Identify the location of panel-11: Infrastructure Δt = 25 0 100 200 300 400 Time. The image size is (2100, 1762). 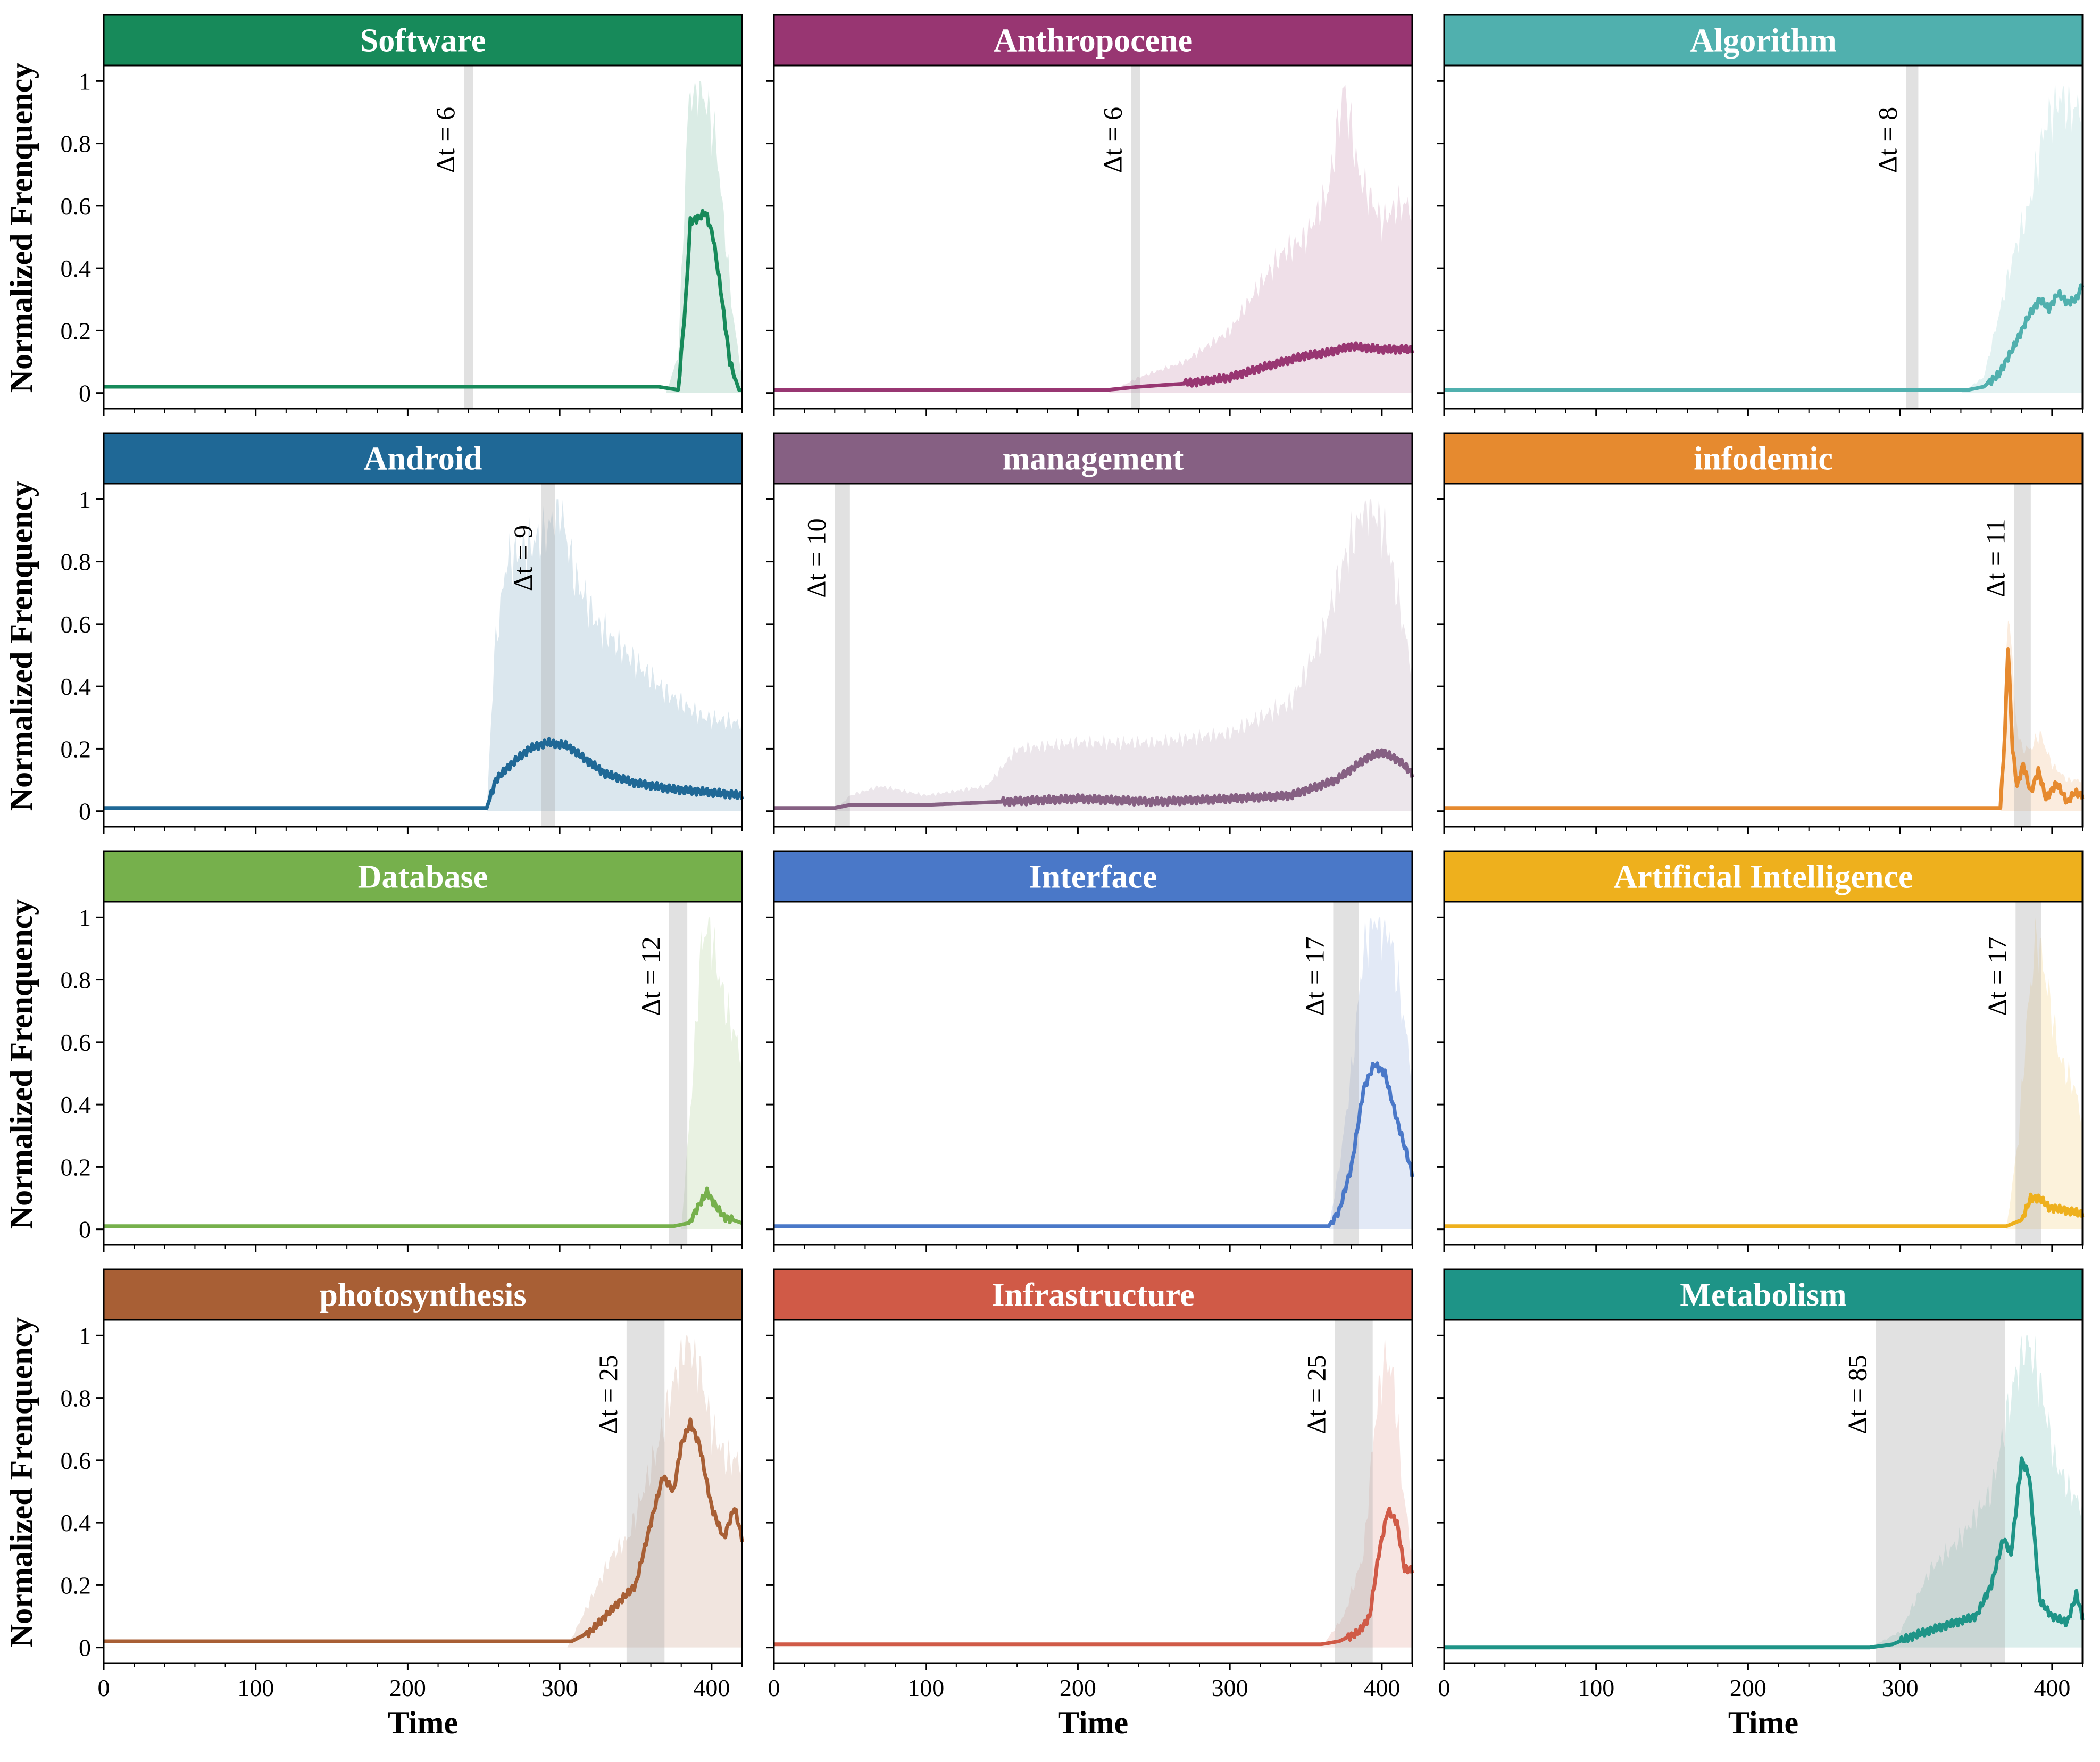
(1090, 1504).